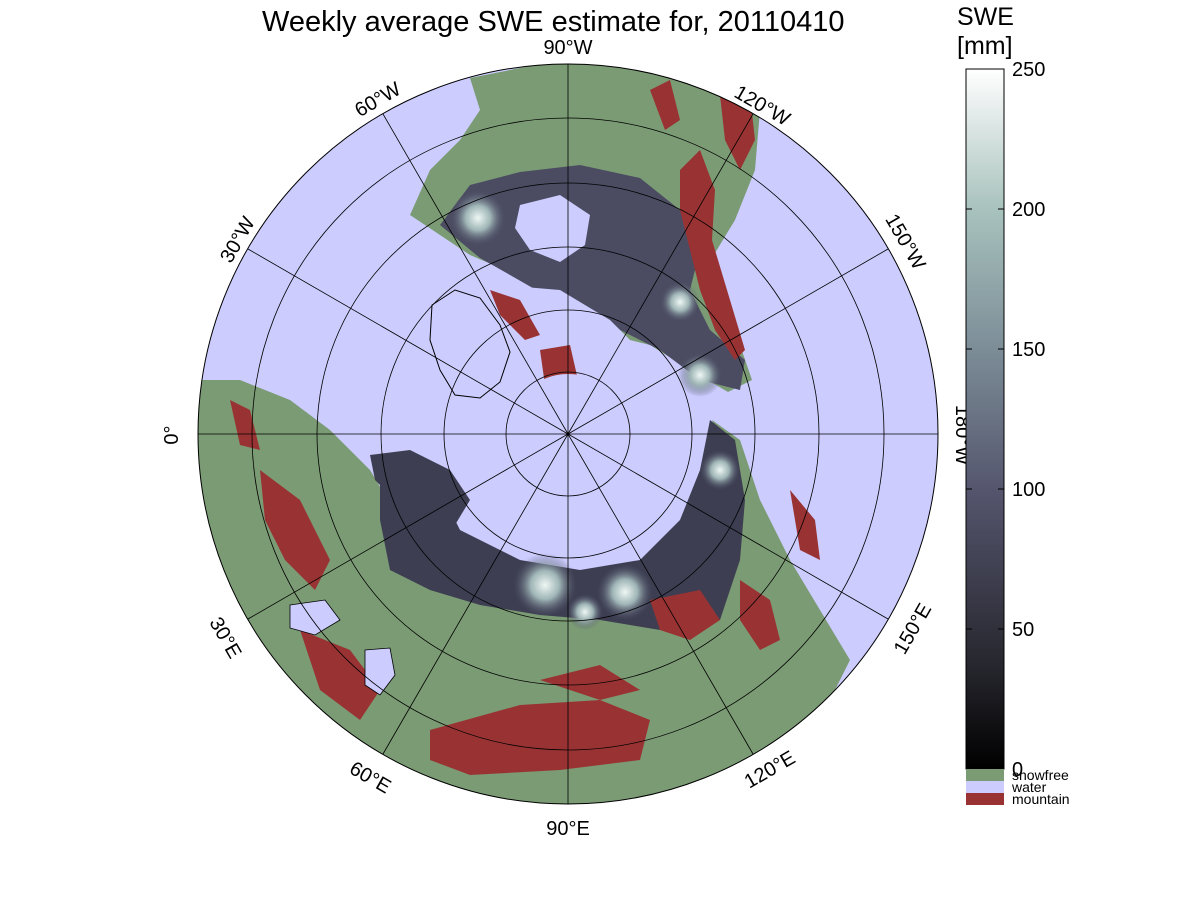 The image size is (1201, 901). What do you see at coordinates (380, 671) in the screenshot?
I see `caspian-sea` at bounding box center [380, 671].